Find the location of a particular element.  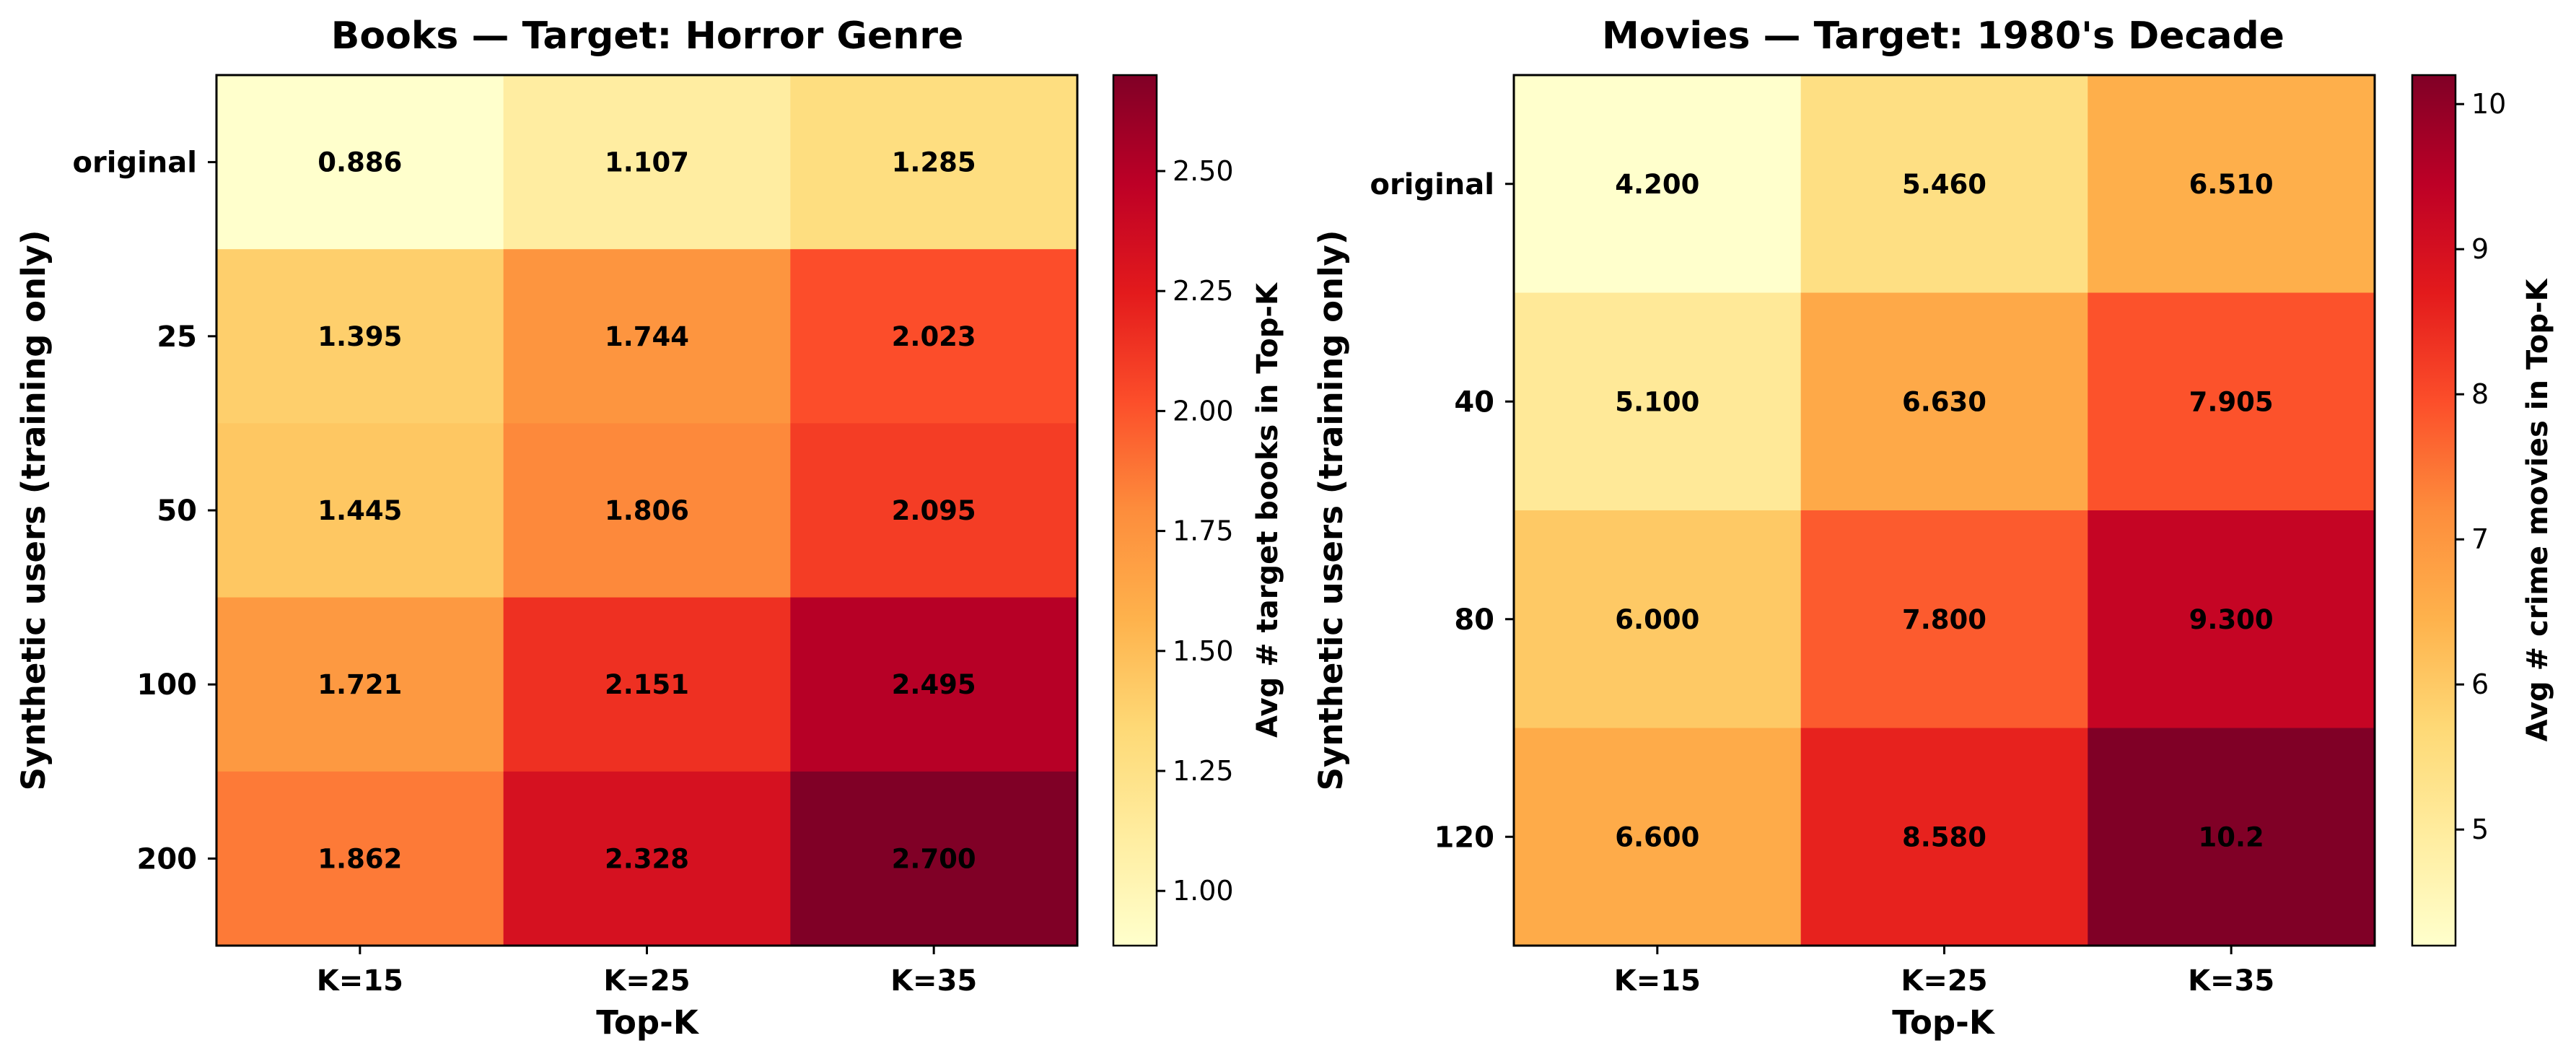

books-cell-value-label: 1.744 is located at coordinates (647, 337).